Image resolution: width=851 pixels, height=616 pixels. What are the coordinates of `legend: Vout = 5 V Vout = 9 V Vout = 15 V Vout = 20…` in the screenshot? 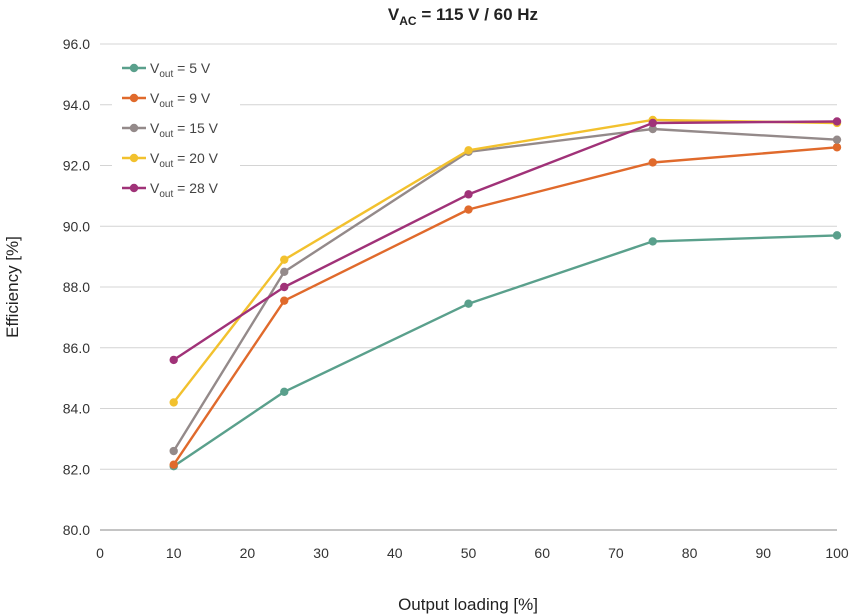 It's located at (176, 126).